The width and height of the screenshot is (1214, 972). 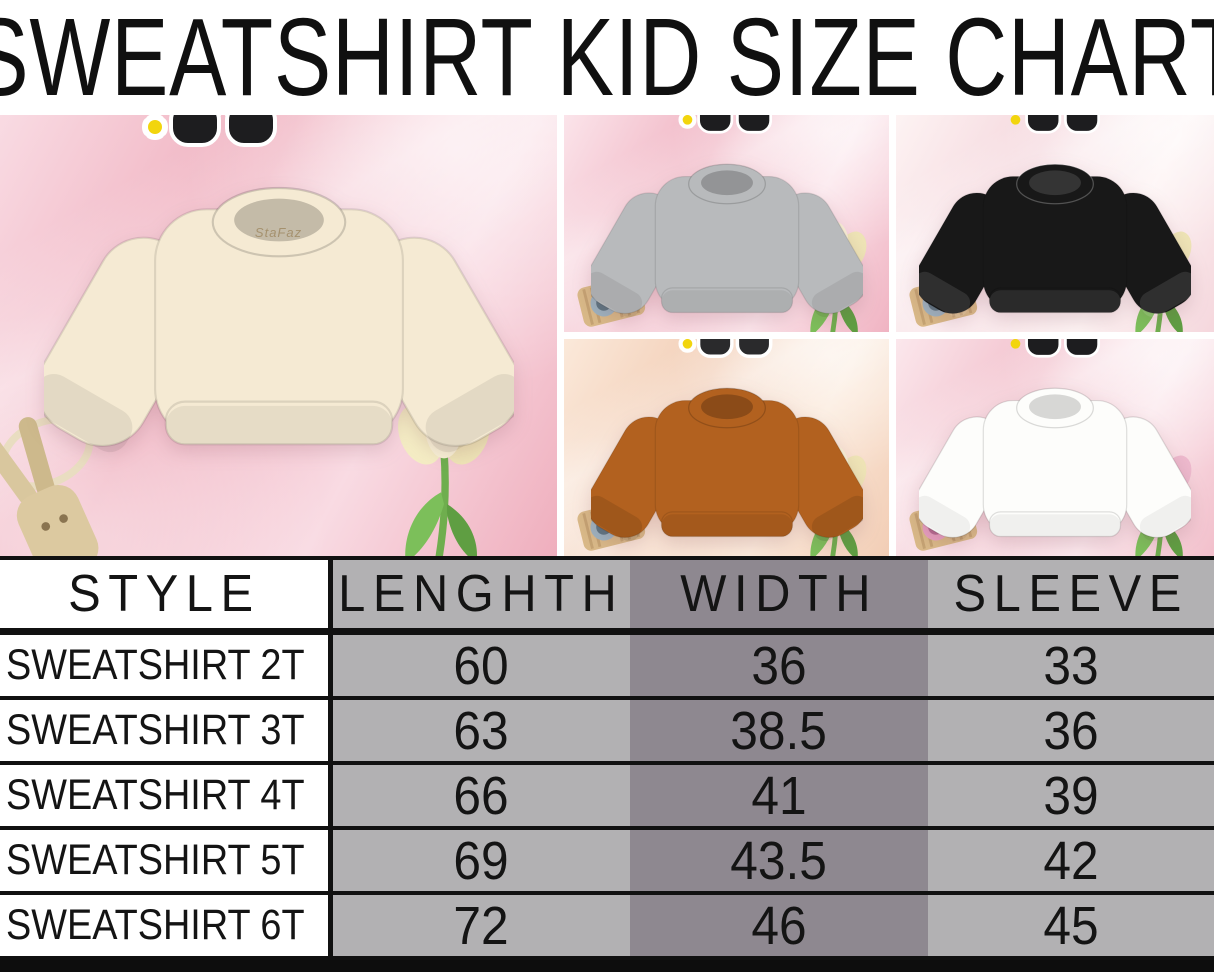 I want to click on brand-tag: StaFaz, so click(x=278, y=232).